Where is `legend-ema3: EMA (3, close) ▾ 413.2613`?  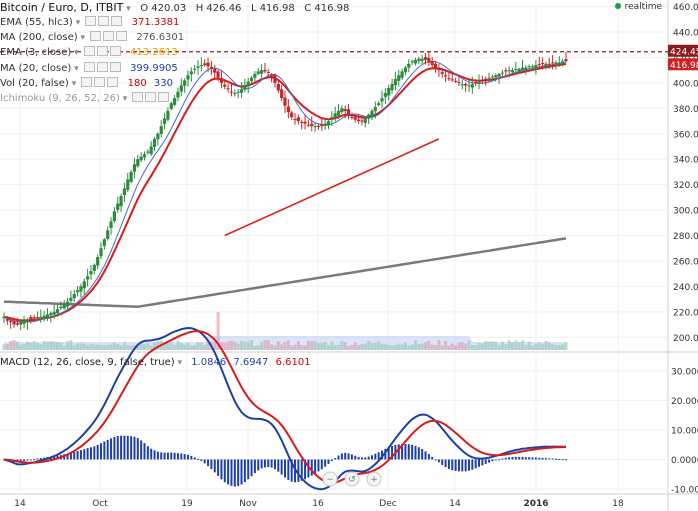 legend-ema3: EMA (3, close) ▾ 413.2613 is located at coordinates (89, 53).